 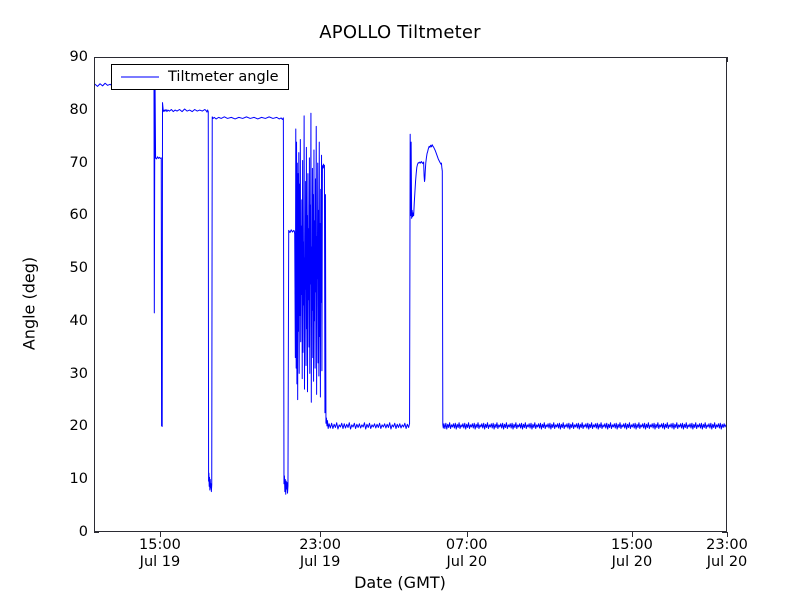 I want to click on x-tick-label: 23:00 Jul 19, so click(x=320, y=554).